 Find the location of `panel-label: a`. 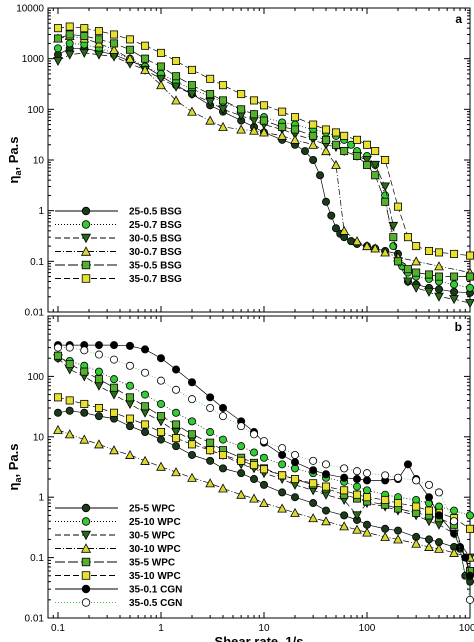

panel-label: a is located at coordinates (458, 19).